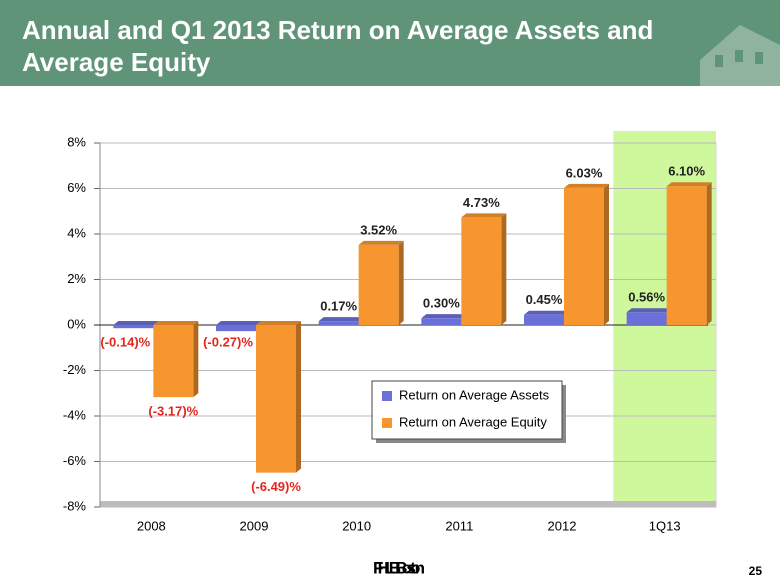 This screenshot has height=585, width=780. I want to click on data-label: (-6.49)%, so click(276, 486).